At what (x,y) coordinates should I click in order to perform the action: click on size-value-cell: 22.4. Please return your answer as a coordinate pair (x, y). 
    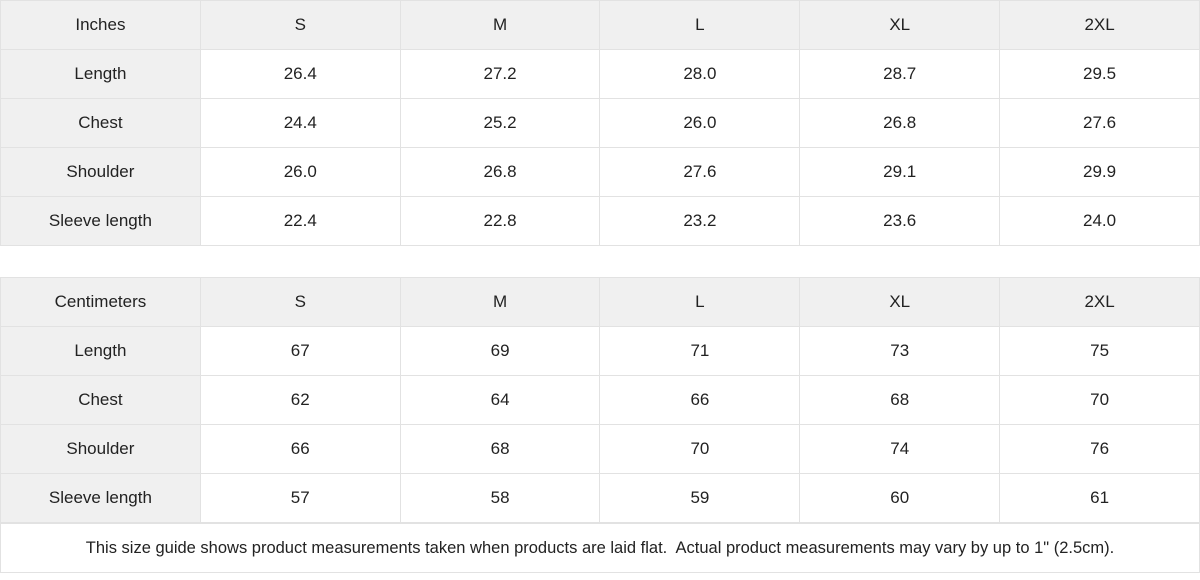
    Looking at the image, I should click on (300, 221).